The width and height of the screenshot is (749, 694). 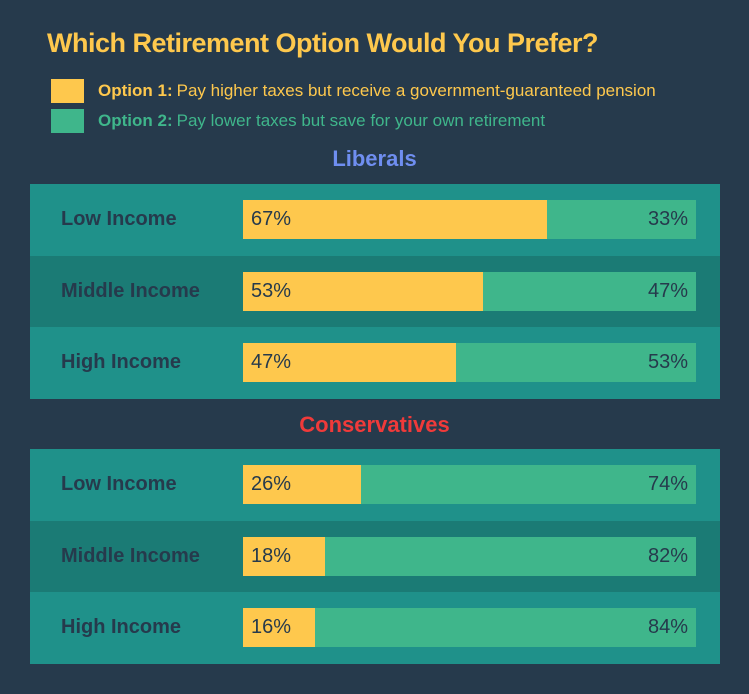 I want to click on data-label-option-2: 47%, so click(x=667, y=290).